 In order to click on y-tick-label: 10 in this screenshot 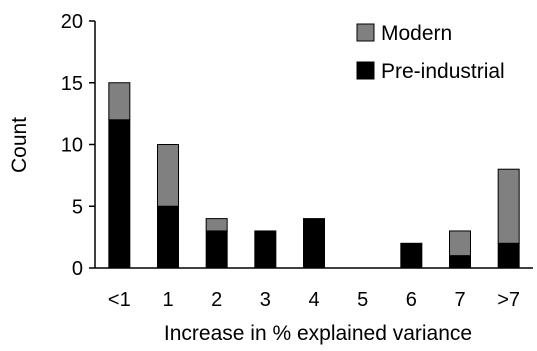, I will do `click(72, 146)`.